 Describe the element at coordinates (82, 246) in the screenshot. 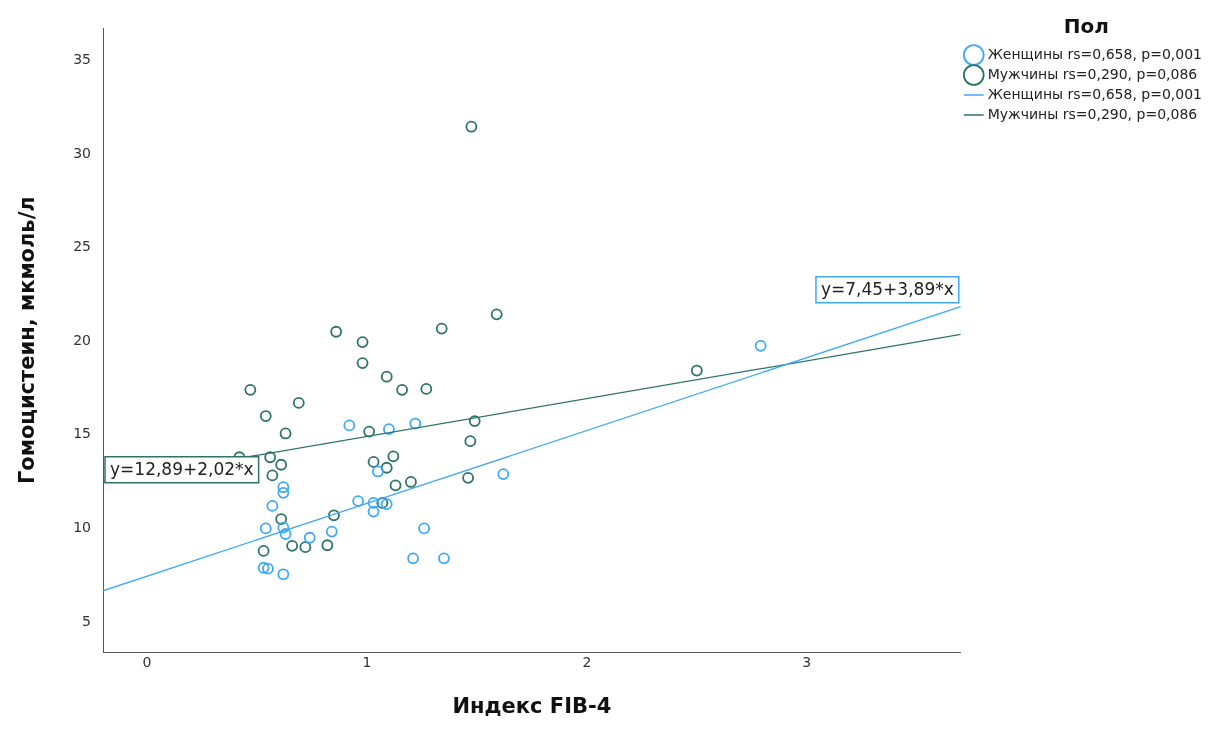

I see `y-tick-label: 25` at that location.